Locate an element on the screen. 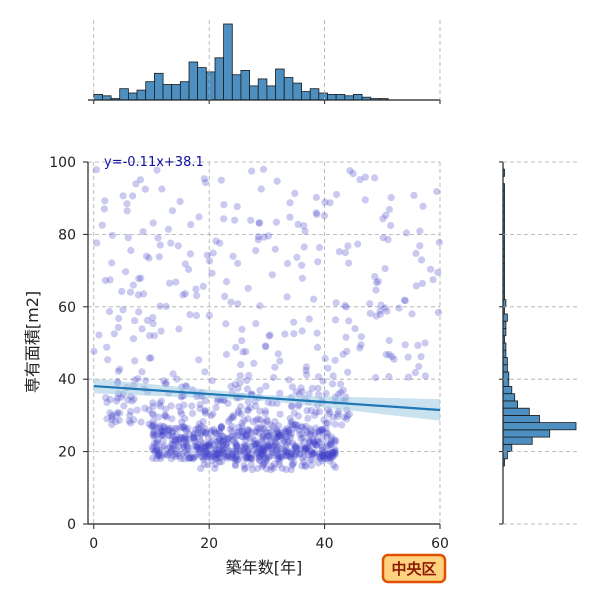  marginal-y-bar is located at coordinates (510, 404).